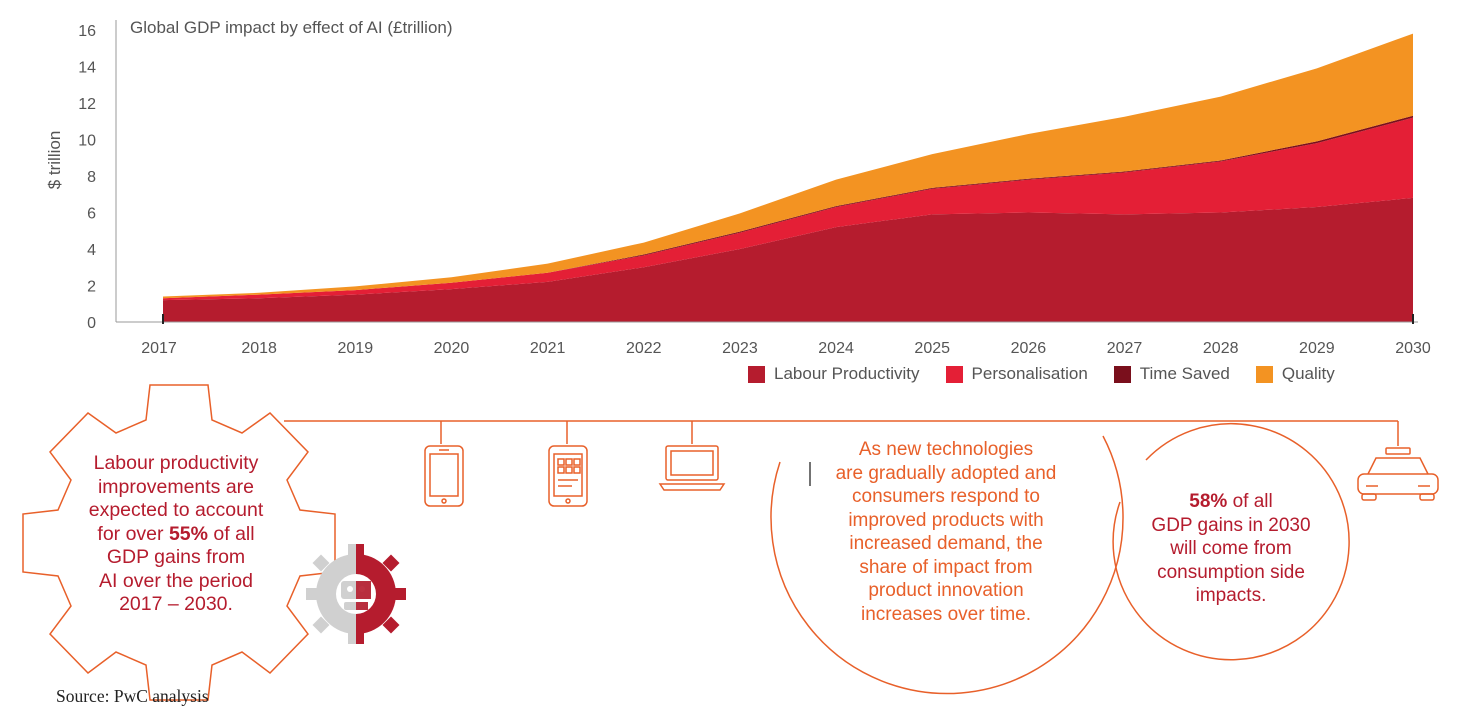  What do you see at coordinates (946, 567) in the screenshot?
I see `text-line: share of impact from` at bounding box center [946, 567].